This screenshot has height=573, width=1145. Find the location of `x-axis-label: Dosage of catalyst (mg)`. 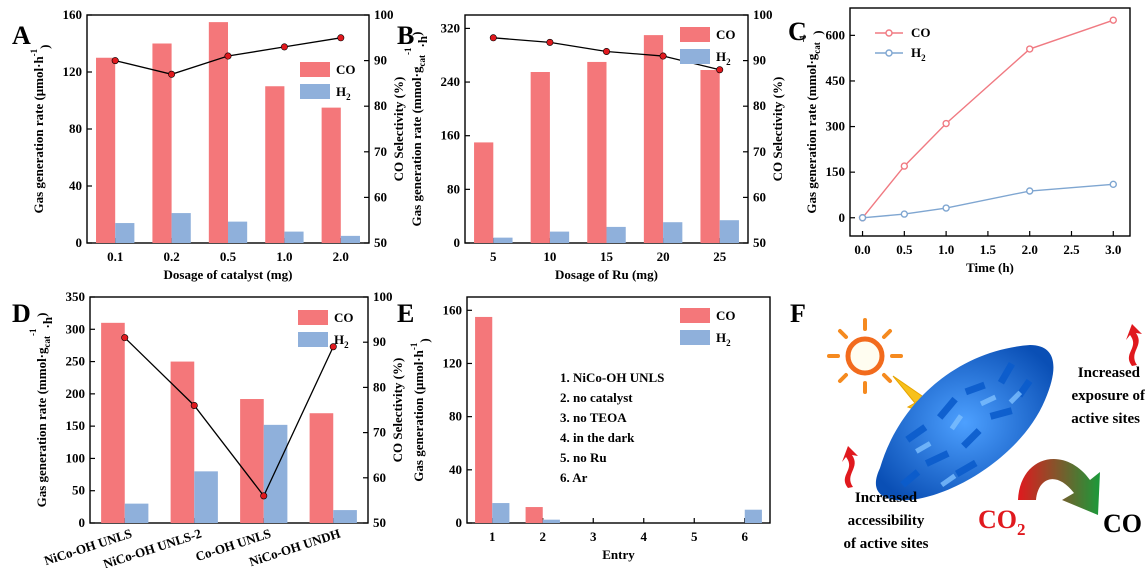

x-axis-label: Dosage of catalyst (mg) is located at coordinates (228, 274).